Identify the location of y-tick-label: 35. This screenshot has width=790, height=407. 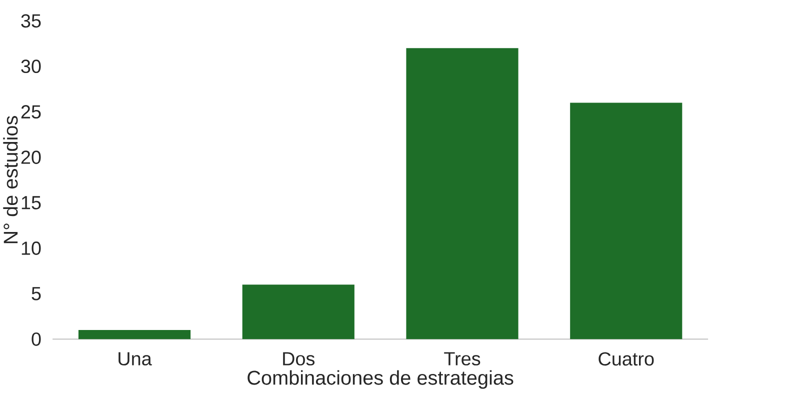
(31, 21).